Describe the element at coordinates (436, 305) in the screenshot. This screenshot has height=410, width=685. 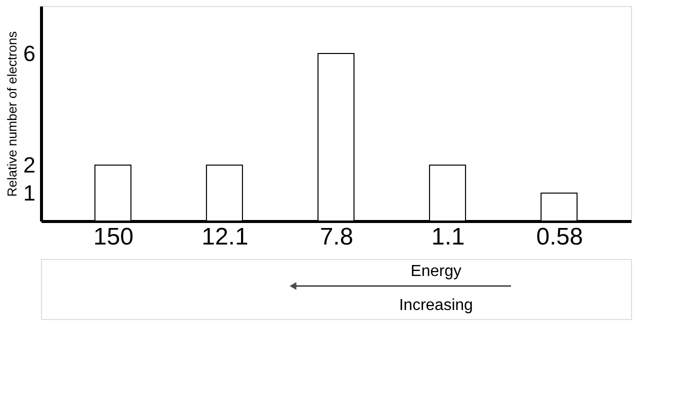
I see `text: Increasing` at that location.